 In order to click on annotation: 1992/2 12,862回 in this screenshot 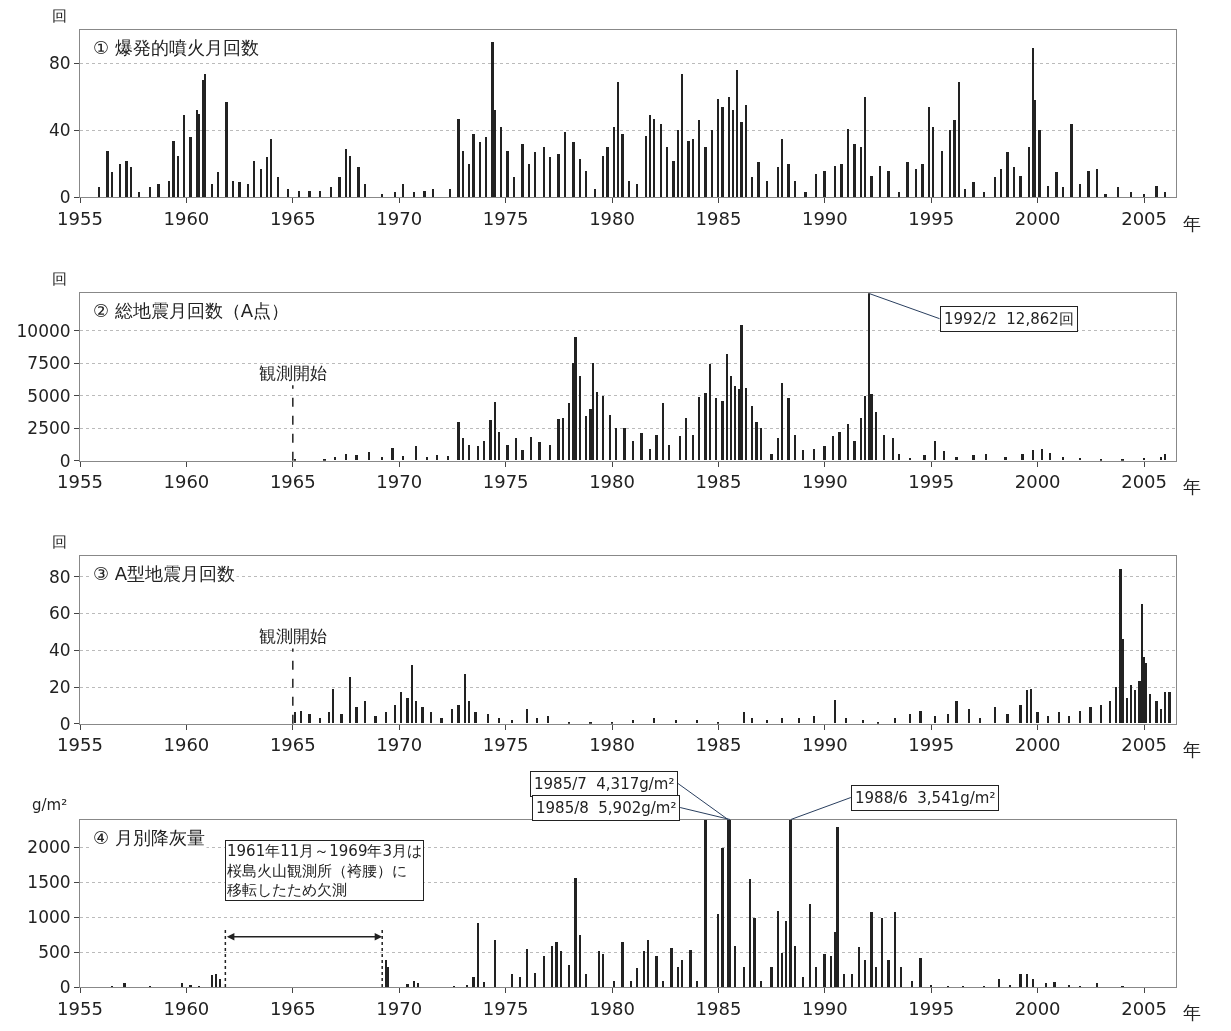, I will do `click(1009, 319)`.